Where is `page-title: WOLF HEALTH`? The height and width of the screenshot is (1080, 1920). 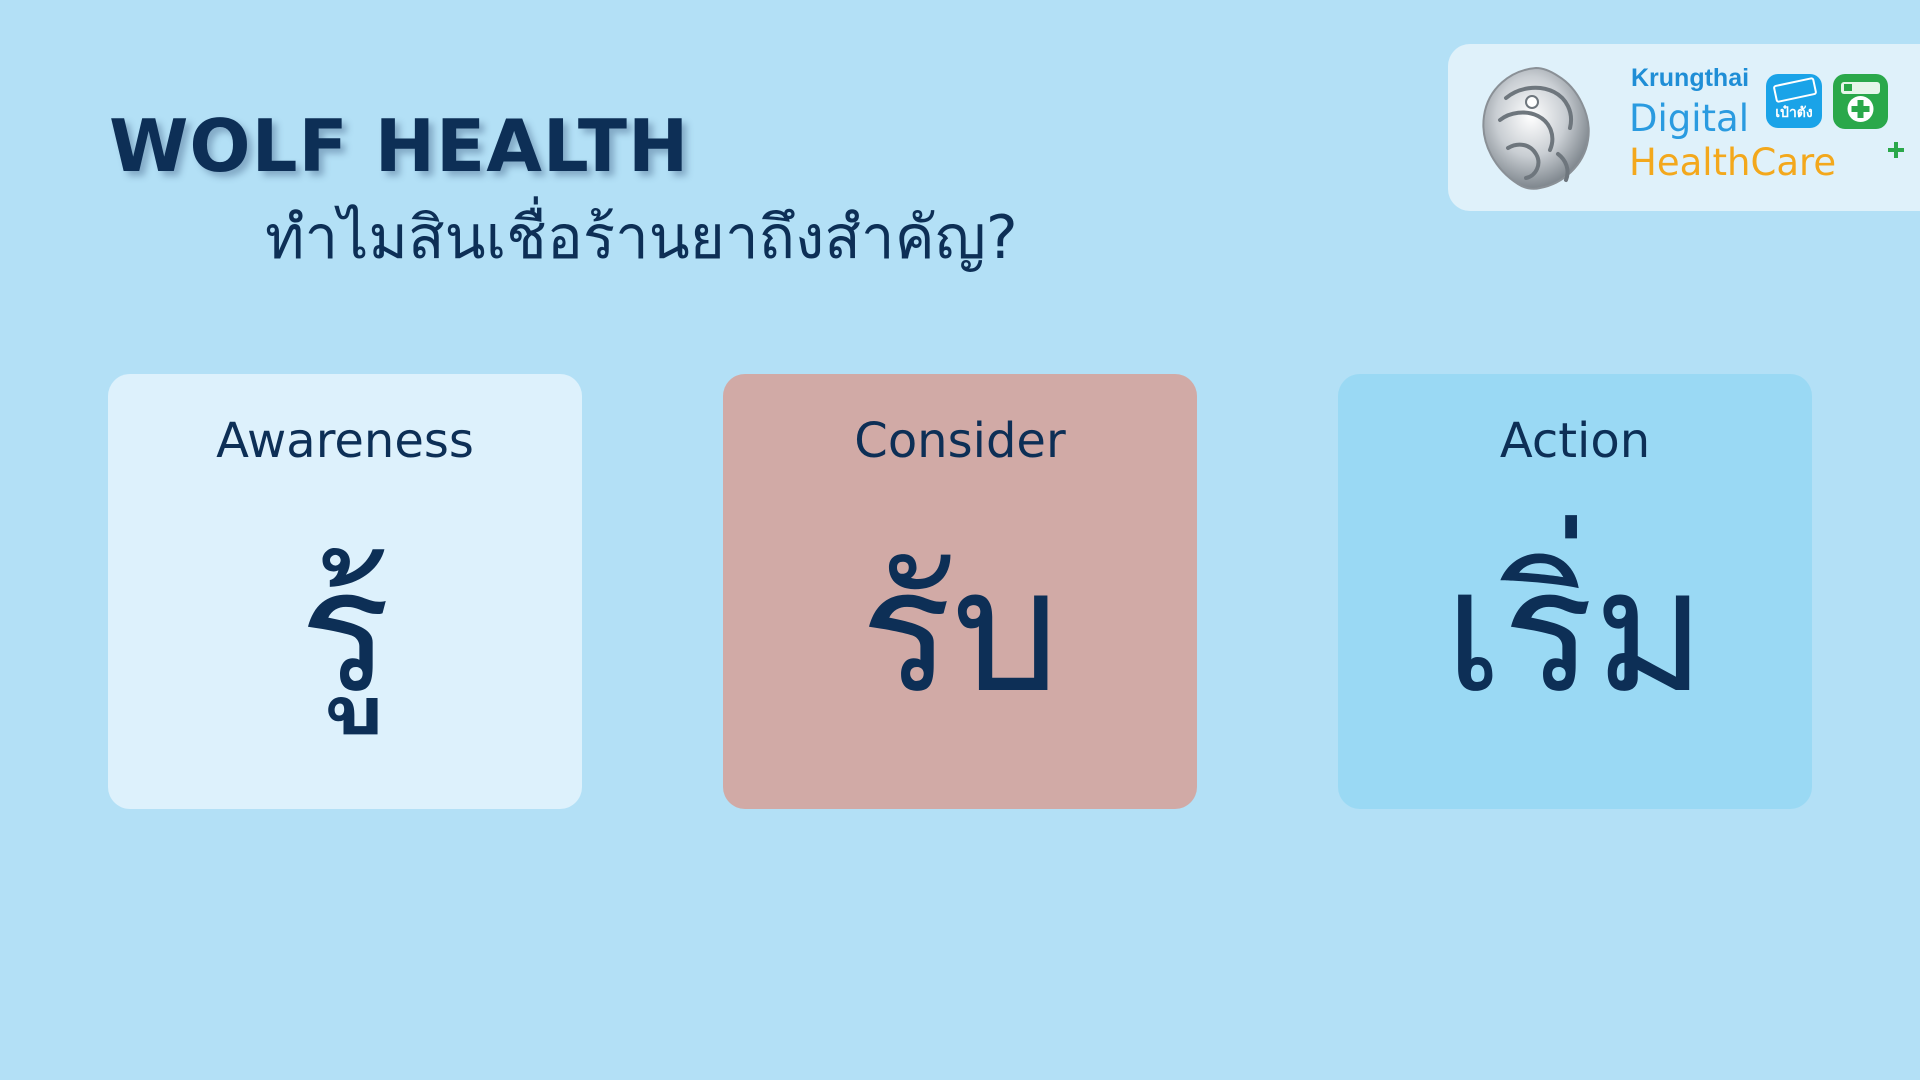 page-title: WOLF HEALTH is located at coordinates (399, 146).